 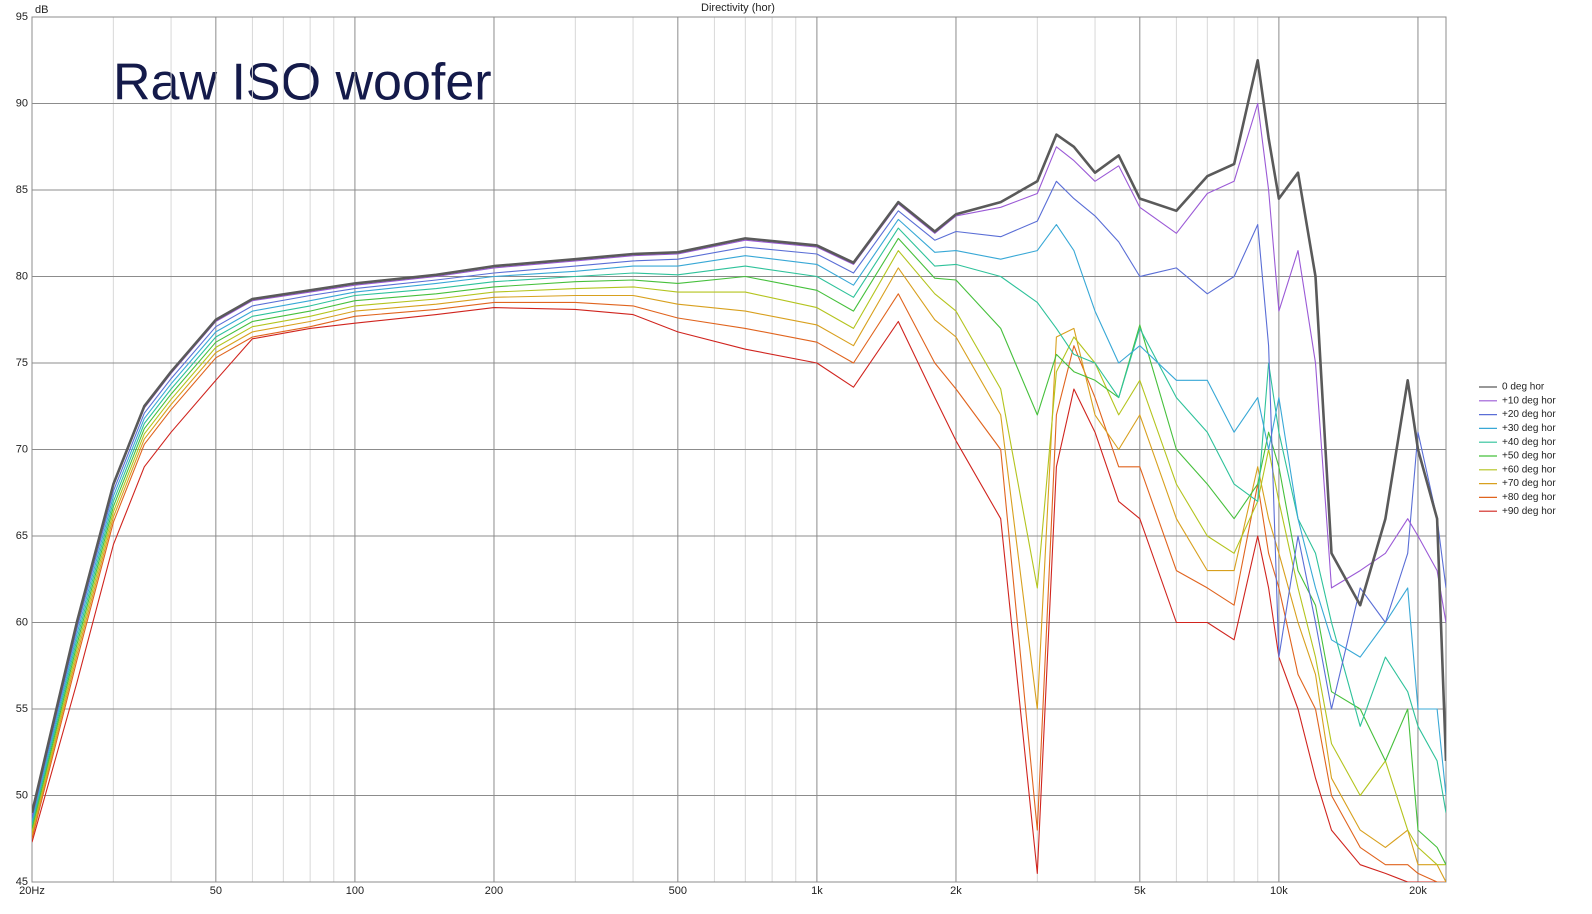 What do you see at coordinates (1279, 891) in the screenshot?
I see `x-tick-label: 10k` at bounding box center [1279, 891].